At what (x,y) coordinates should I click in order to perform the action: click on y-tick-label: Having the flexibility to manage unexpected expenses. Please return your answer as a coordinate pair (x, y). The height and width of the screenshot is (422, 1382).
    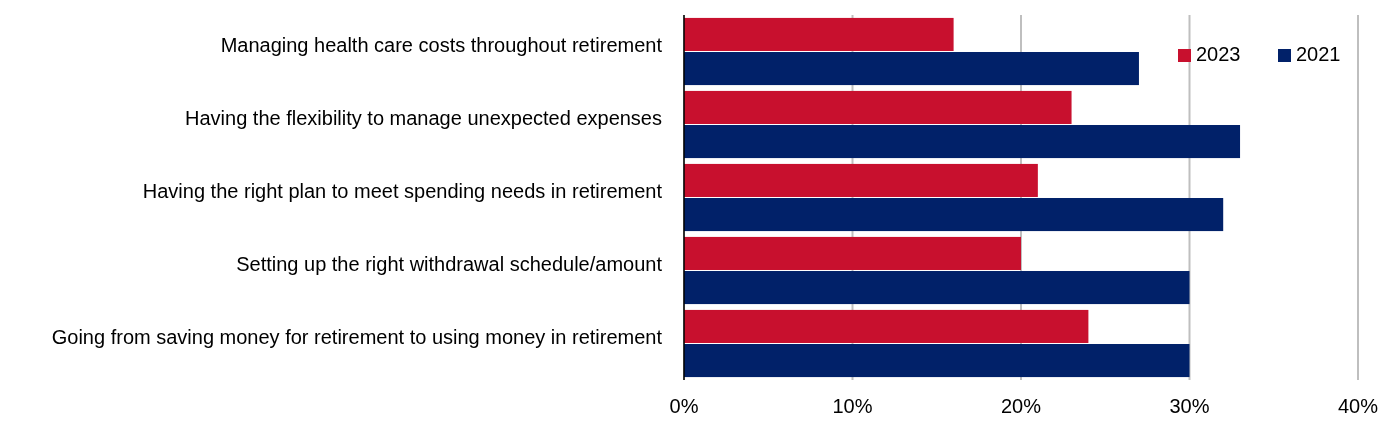
    Looking at the image, I should click on (423, 117).